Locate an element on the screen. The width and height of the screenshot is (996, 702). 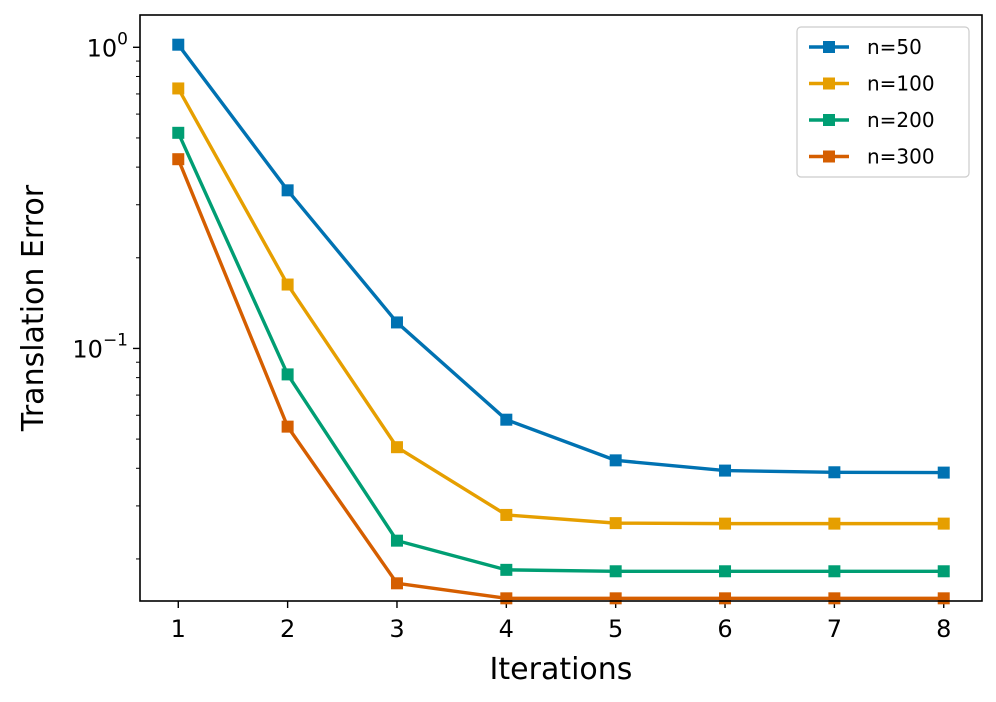
x-axis-title: Iterations is located at coordinates (561, 669).